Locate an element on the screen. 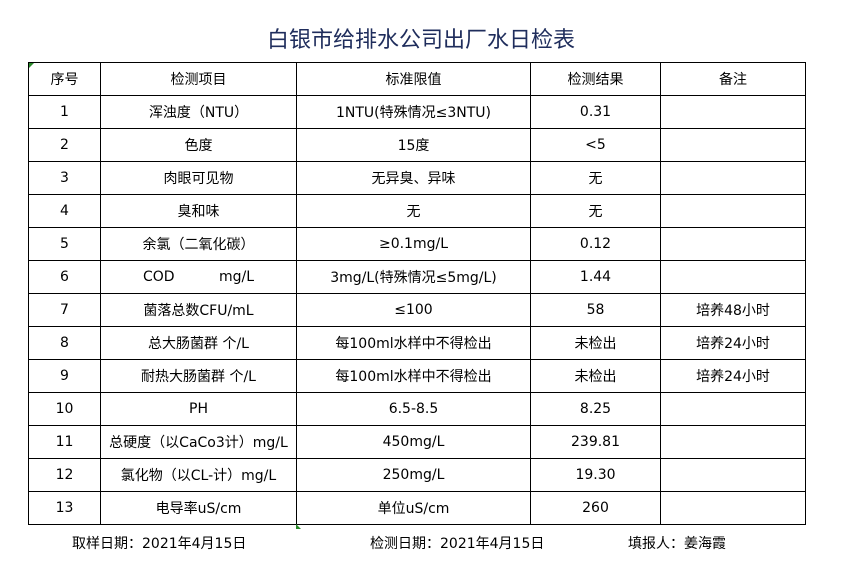 The height and width of the screenshot is (584, 842). test-item-cell: 总大肠菌群 个/L is located at coordinates (198, 343).